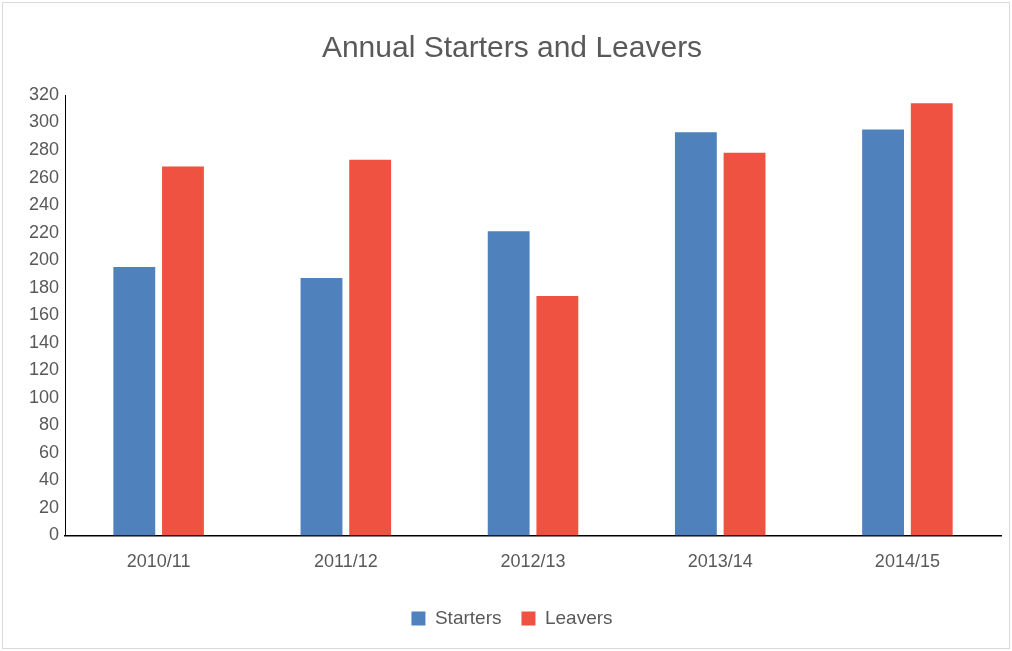 The image size is (1012, 651). I want to click on y-tick-label: 280, so click(44, 149).